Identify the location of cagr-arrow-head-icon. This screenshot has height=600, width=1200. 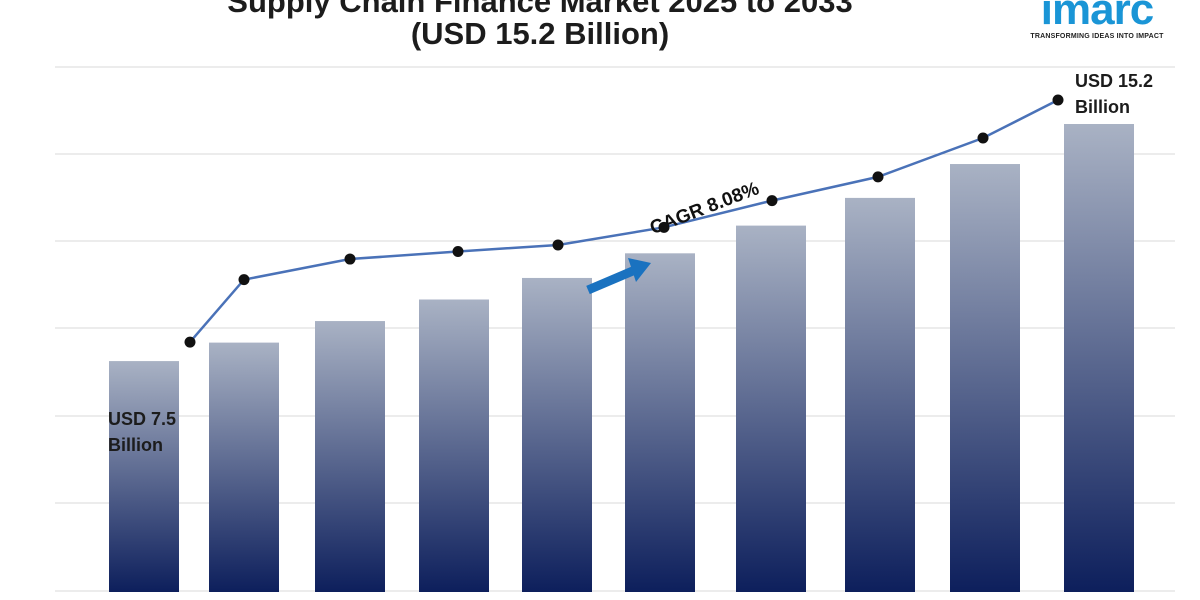
(639, 270).